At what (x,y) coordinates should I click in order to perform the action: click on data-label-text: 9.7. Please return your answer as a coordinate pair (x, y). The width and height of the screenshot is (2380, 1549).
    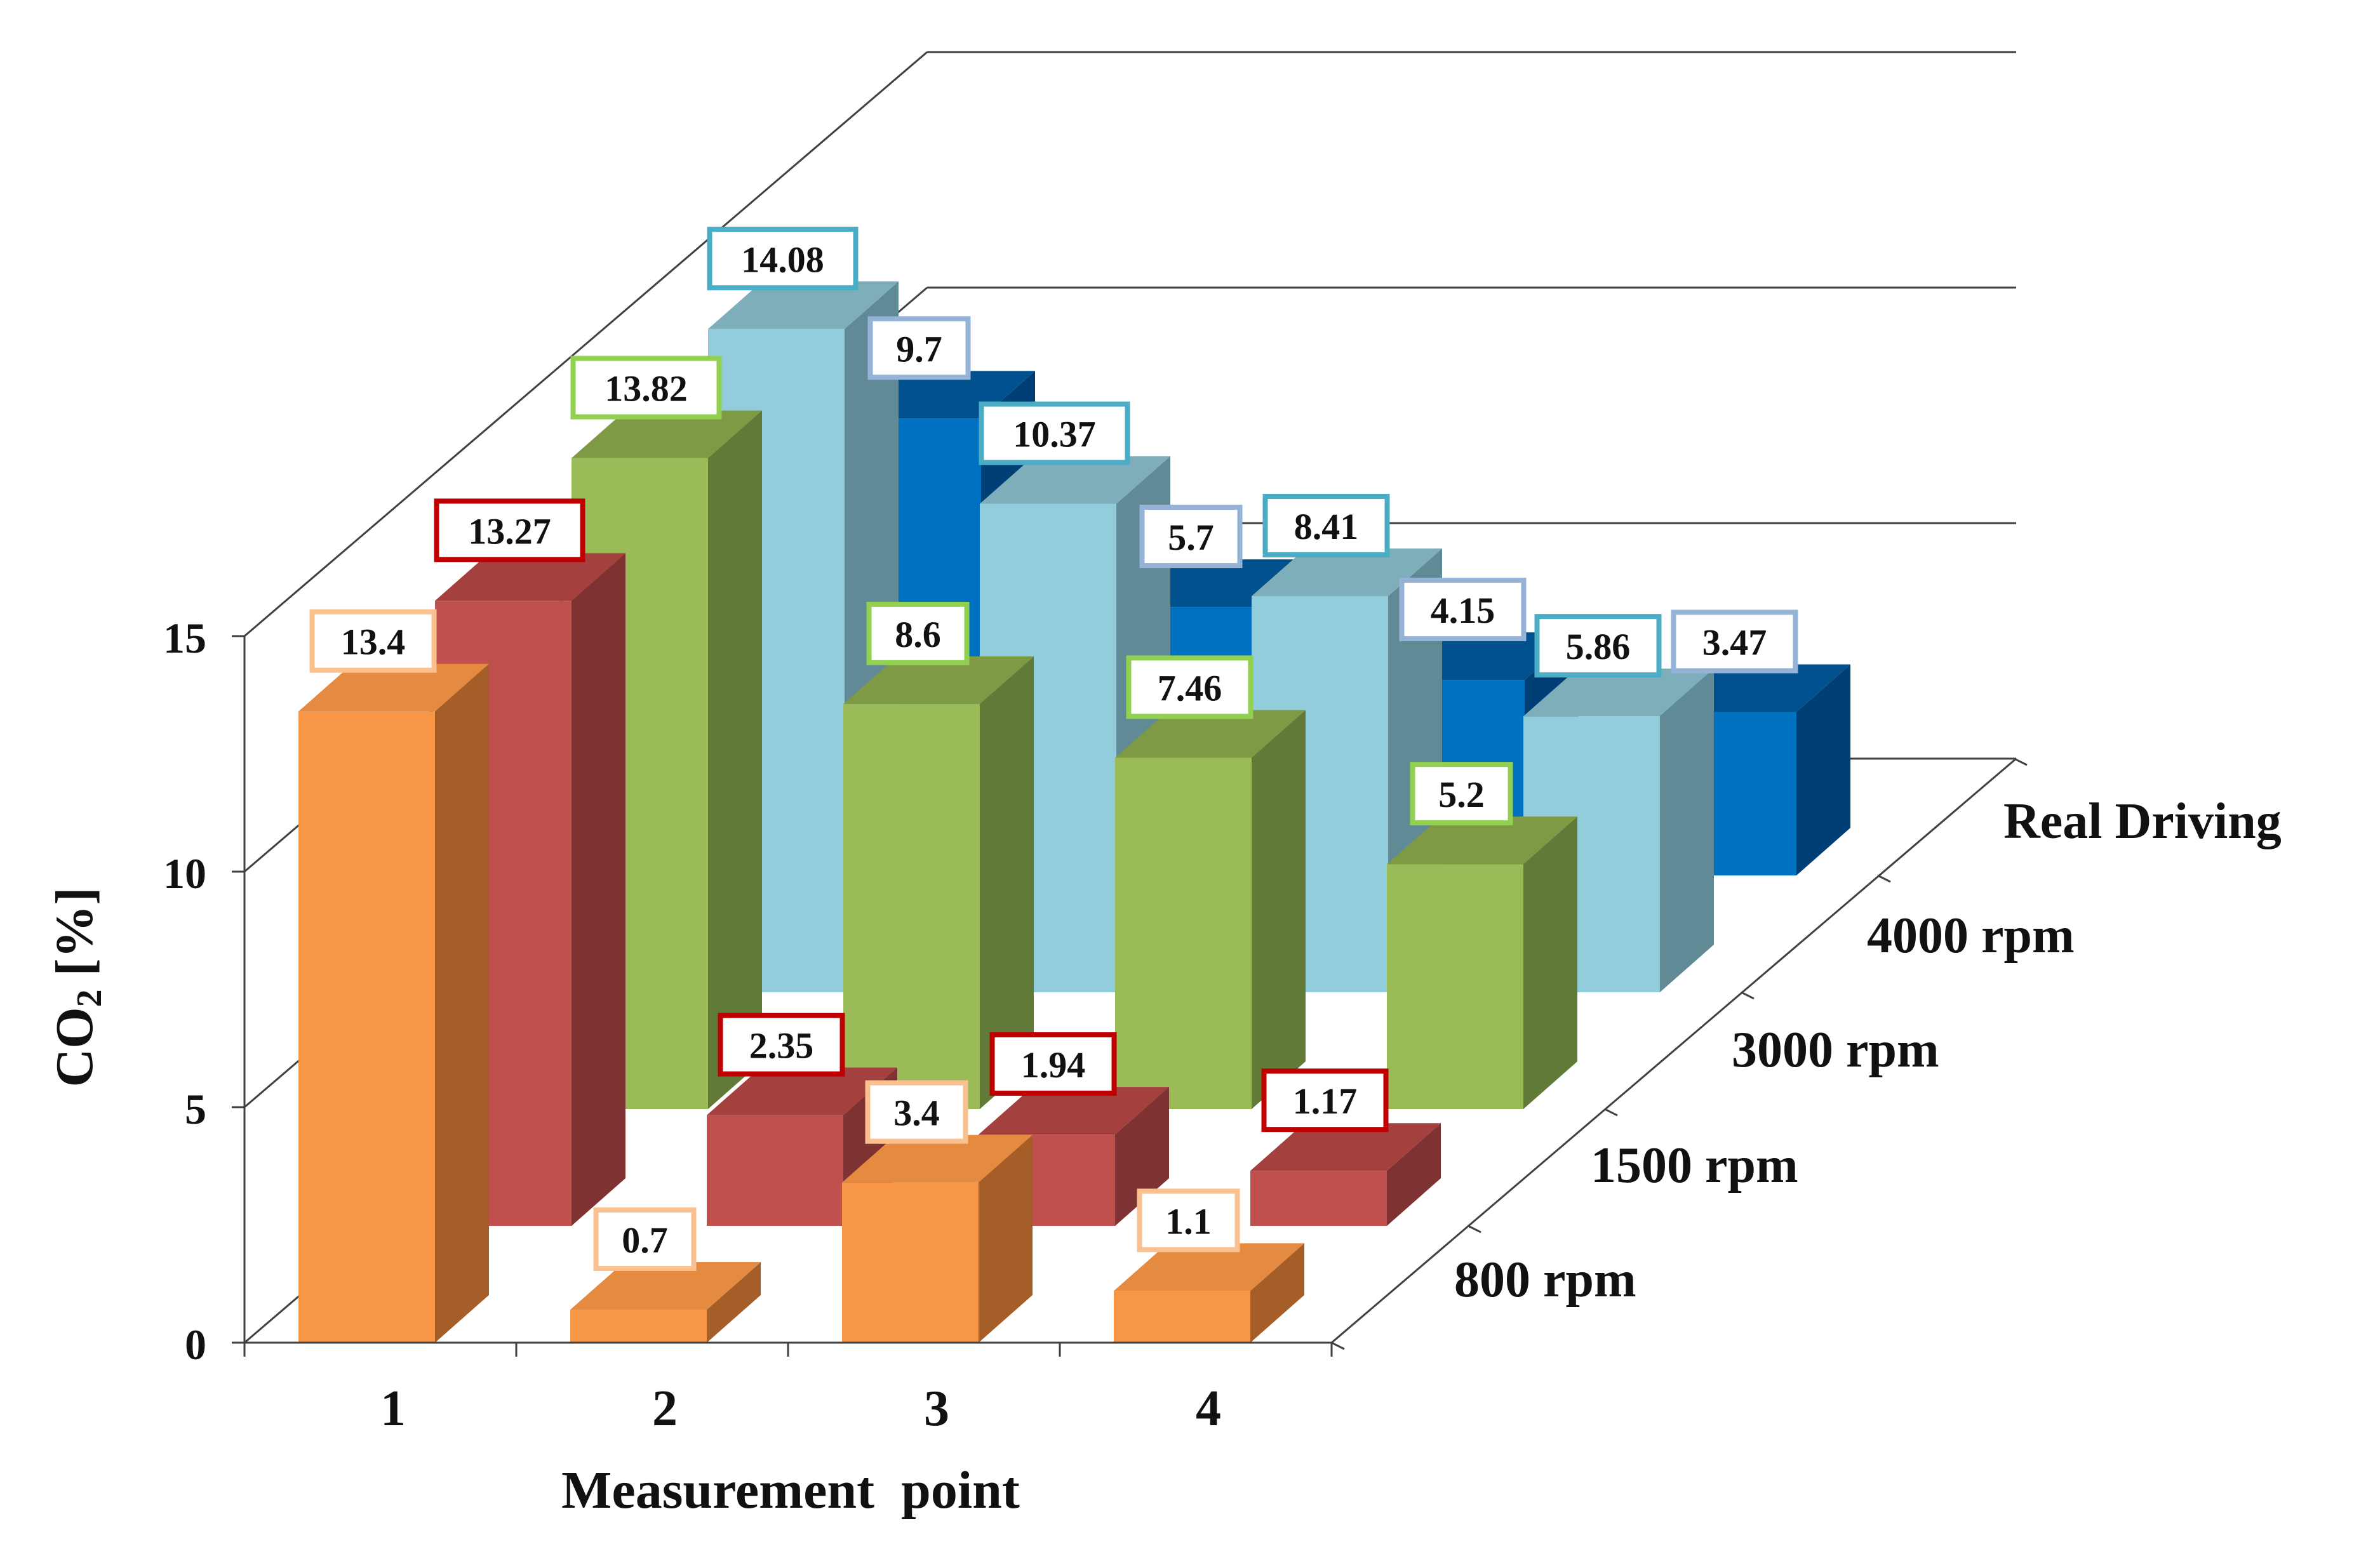
    Looking at the image, I should click on (919, 348).